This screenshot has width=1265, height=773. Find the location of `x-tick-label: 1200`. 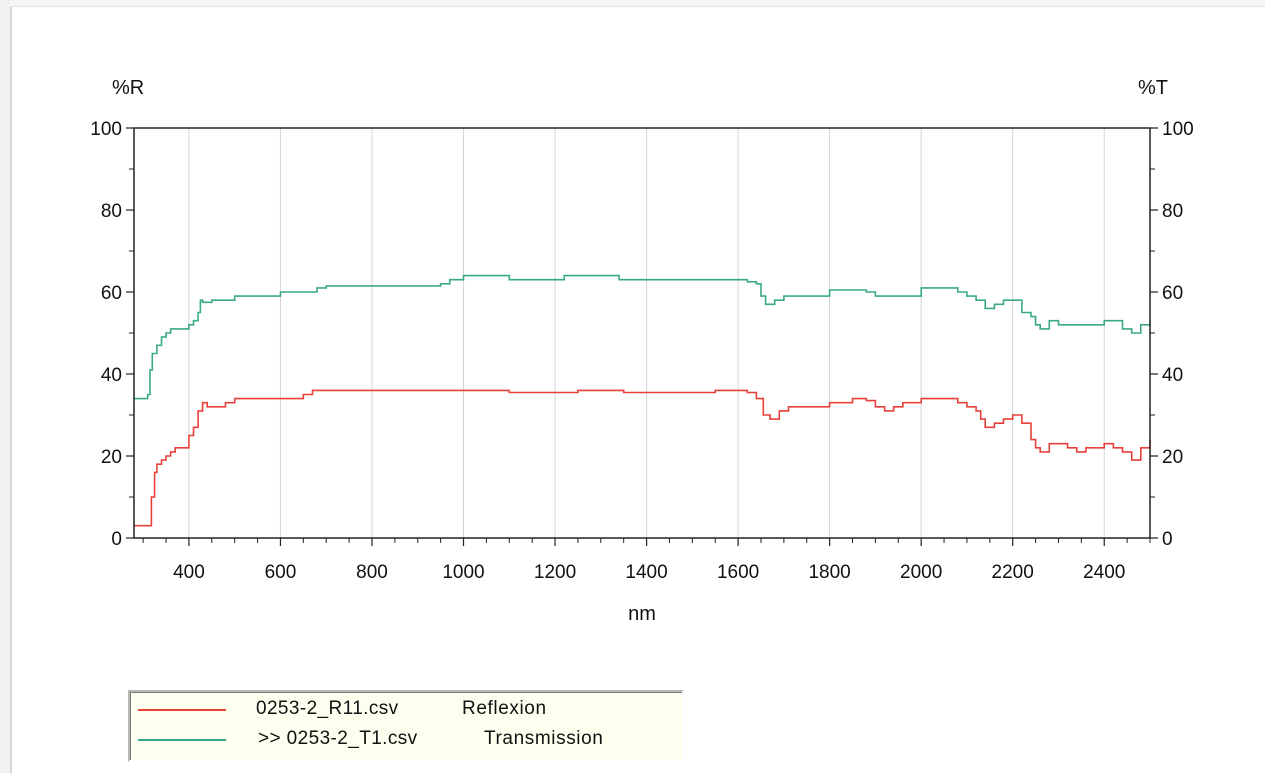

x-tick-label: 1200 is located at coordinates (555, 572).